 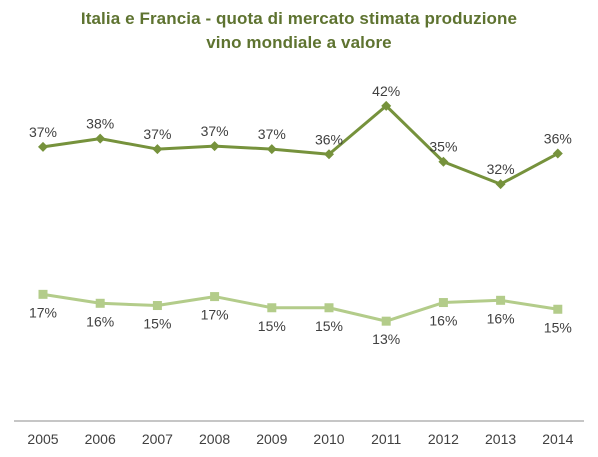 I want to click on x-tick-label: 2007, so click(x=157, y=439).